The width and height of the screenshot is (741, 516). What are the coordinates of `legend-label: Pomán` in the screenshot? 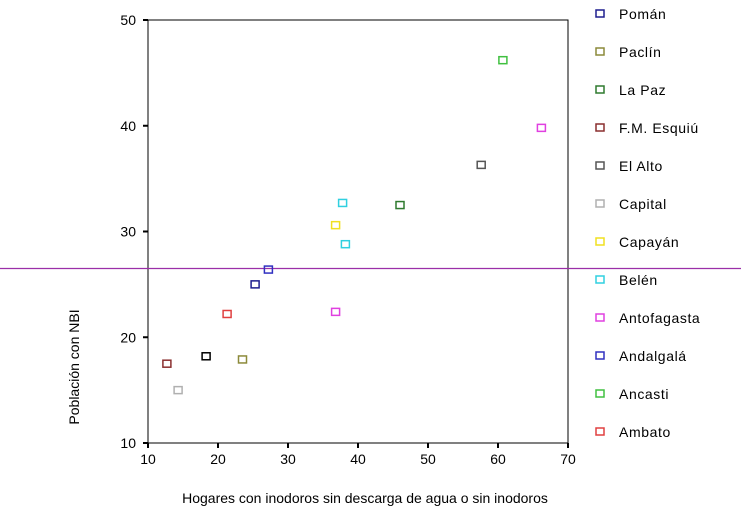 It's located at (642, 14).